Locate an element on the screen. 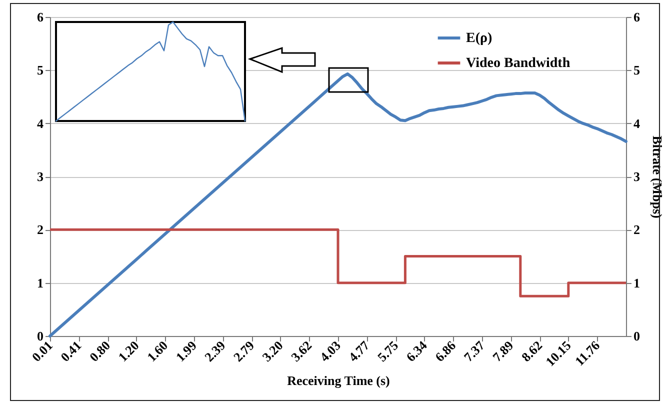 The height and width of the screenshot is (404, 665). y2-tick-label: 2 is located at coordinates (637, 230).